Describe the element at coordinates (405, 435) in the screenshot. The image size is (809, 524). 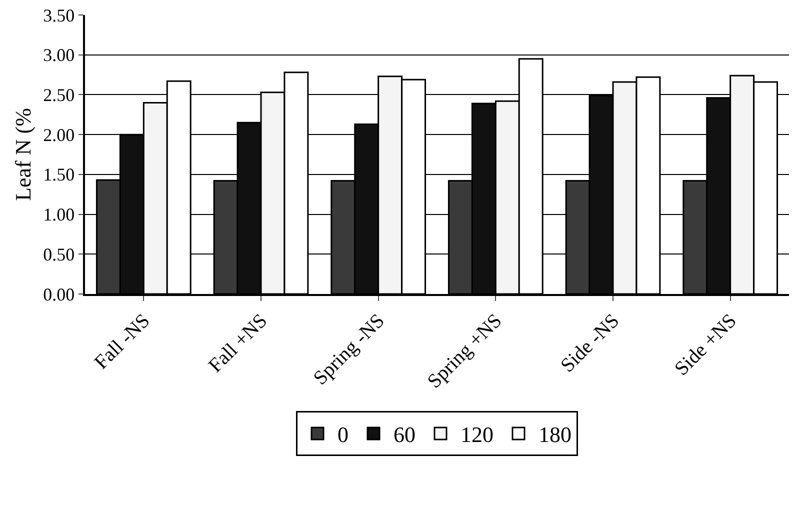
I see `legend-label: 60` at that location.